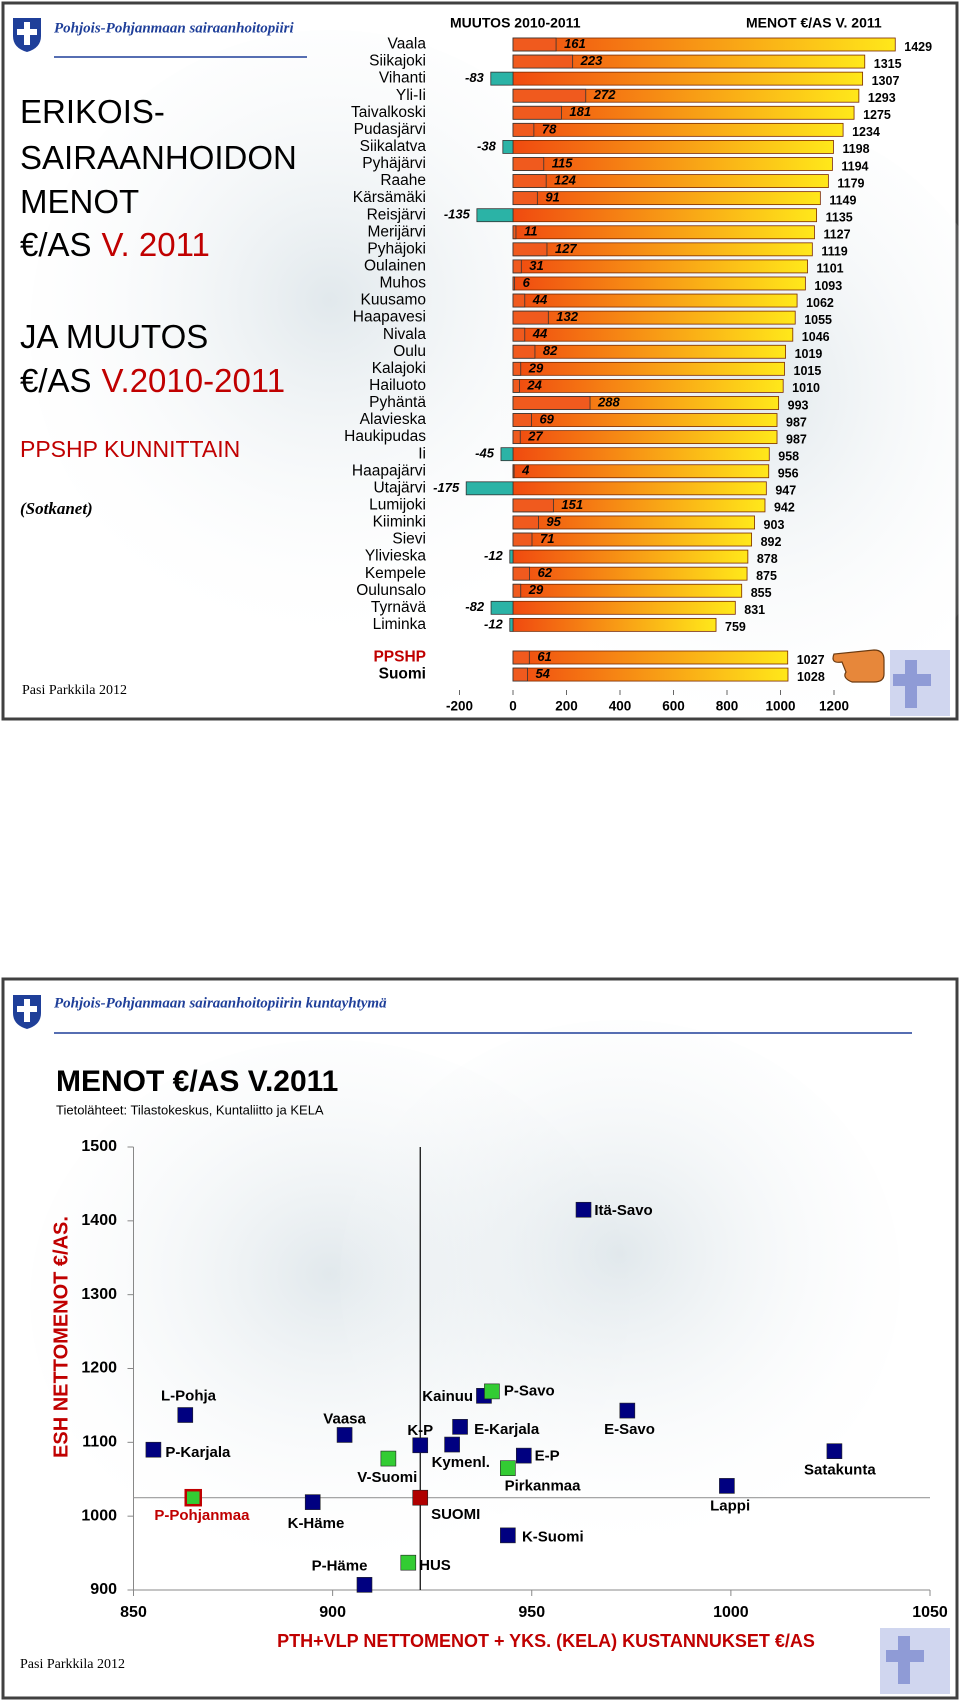  What do you see at coordinates (608, 401) in the screenshot?
I see `change-label: 288` at bounding box center [608, 401].